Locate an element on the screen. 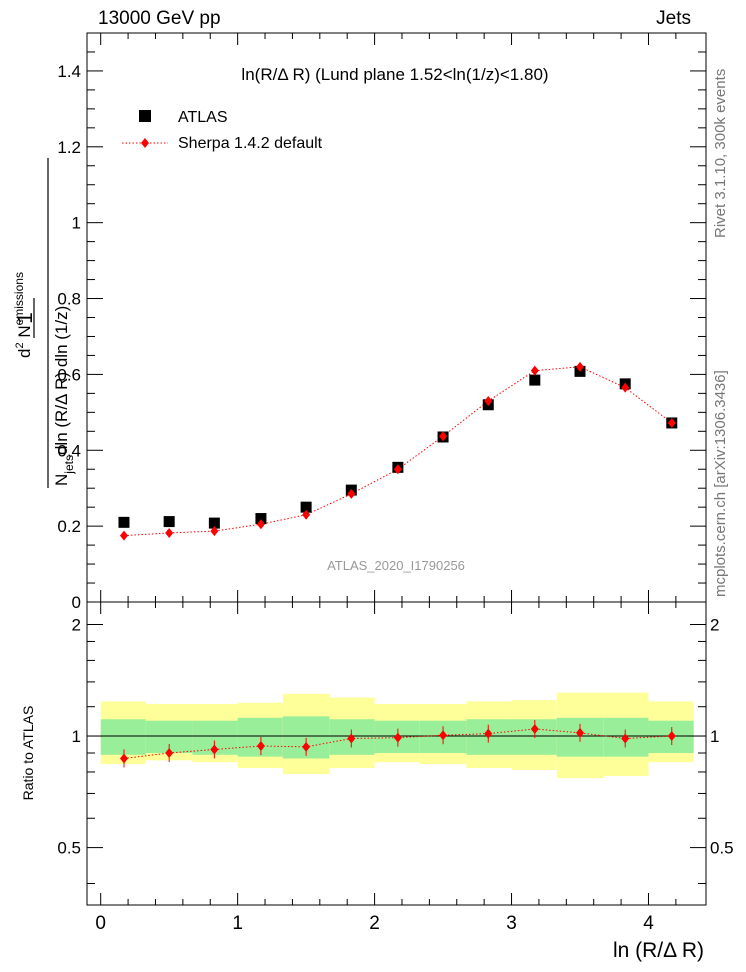  ratio-y-tick-label: 2 is located at coordinates (76, 624).